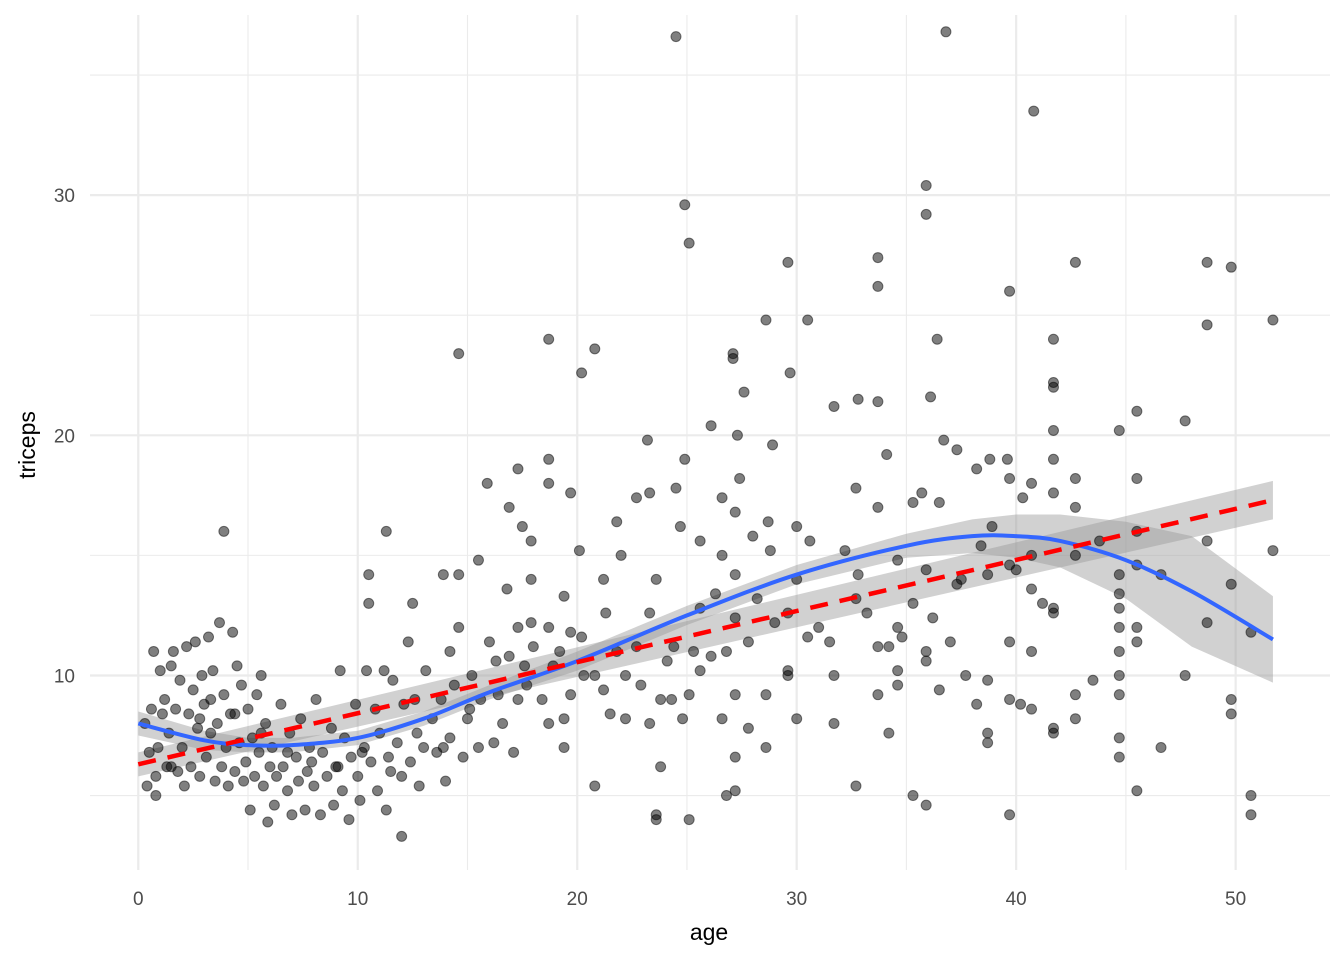 This screenshot has width=1344, height=960. What do you see at coordinates (577, 899) in the screenshot?
I see `x-tick-label: 20` at bounding box center [577, 899].